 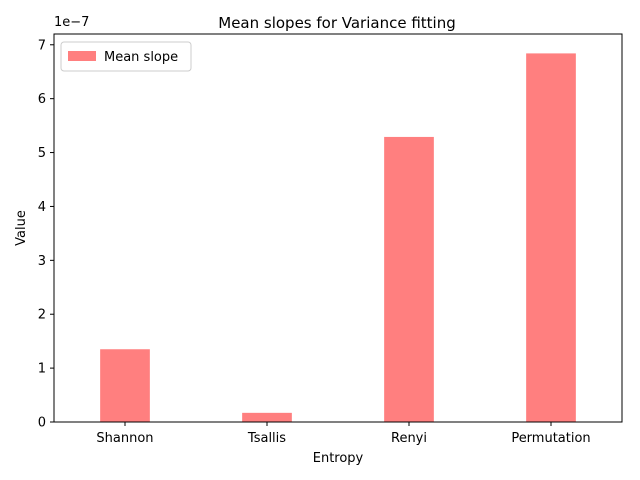 What do you see at coordinates (551, 238) in the screenshot?
I see `bar-permutation` at bounding box center [551, 238].